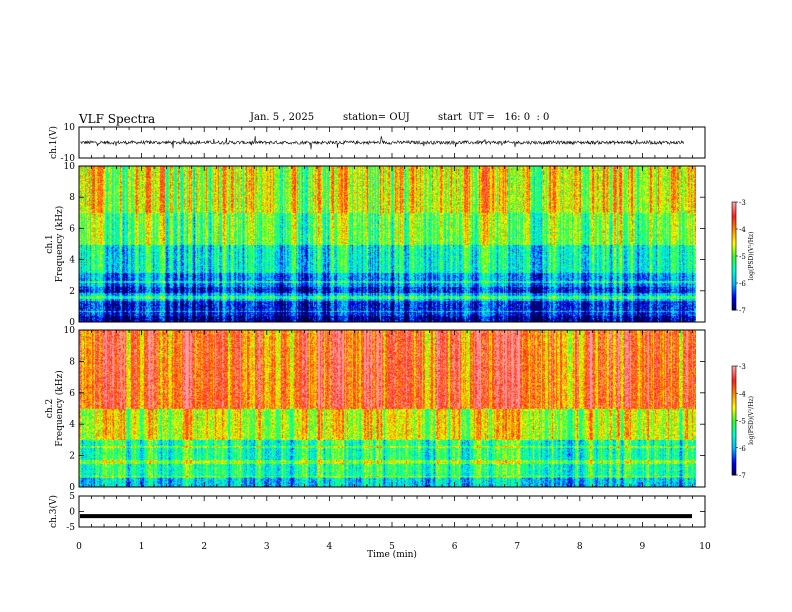  I want to click on x-tick-label: 4, so click(330, 547).